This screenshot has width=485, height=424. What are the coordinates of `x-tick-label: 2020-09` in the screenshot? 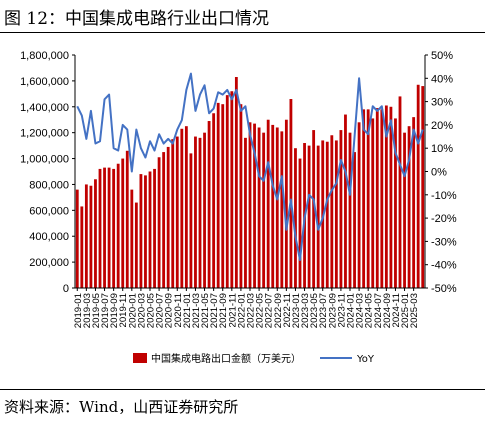 It's located at (169, 310).